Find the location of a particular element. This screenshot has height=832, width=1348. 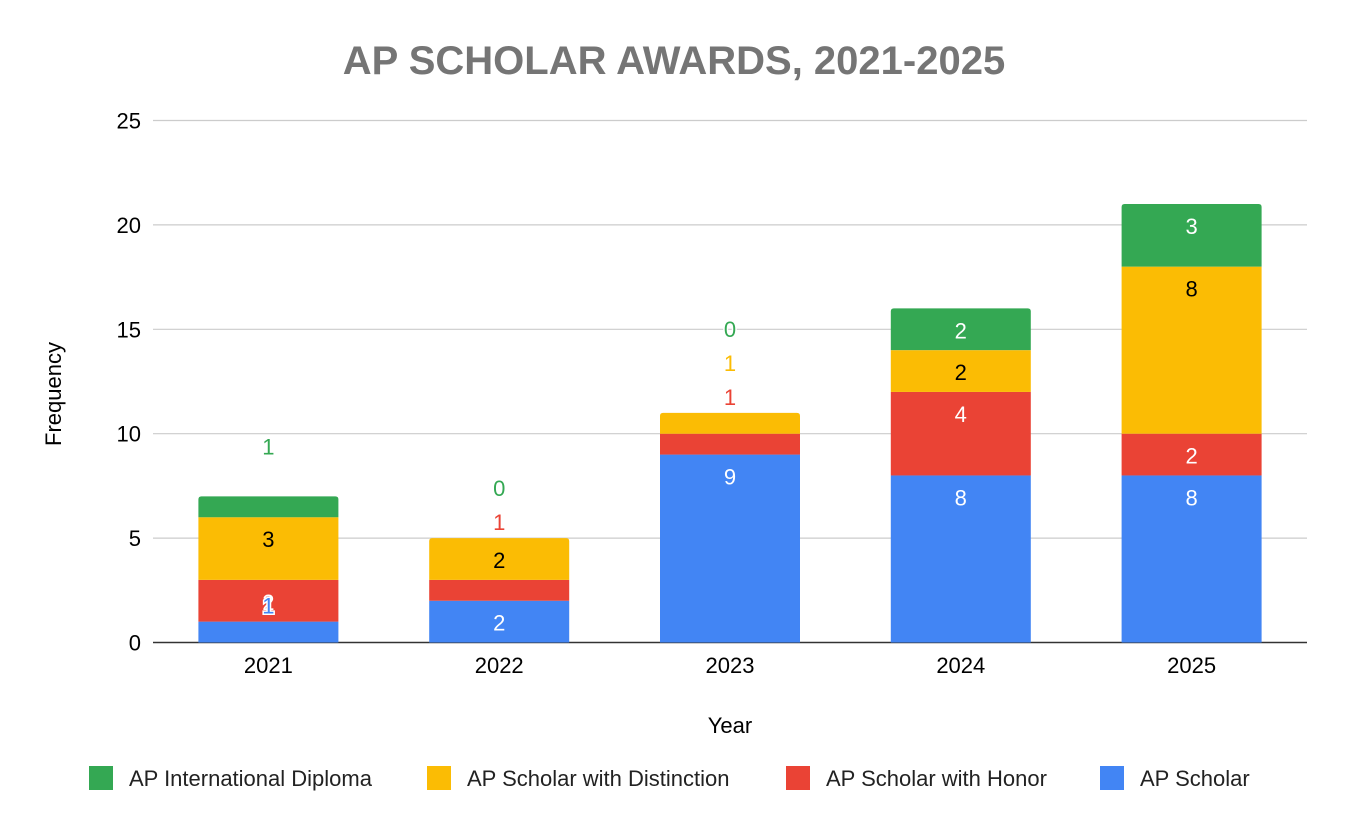

legend-label: AP Scholar is located at coordinates (1195, 778).